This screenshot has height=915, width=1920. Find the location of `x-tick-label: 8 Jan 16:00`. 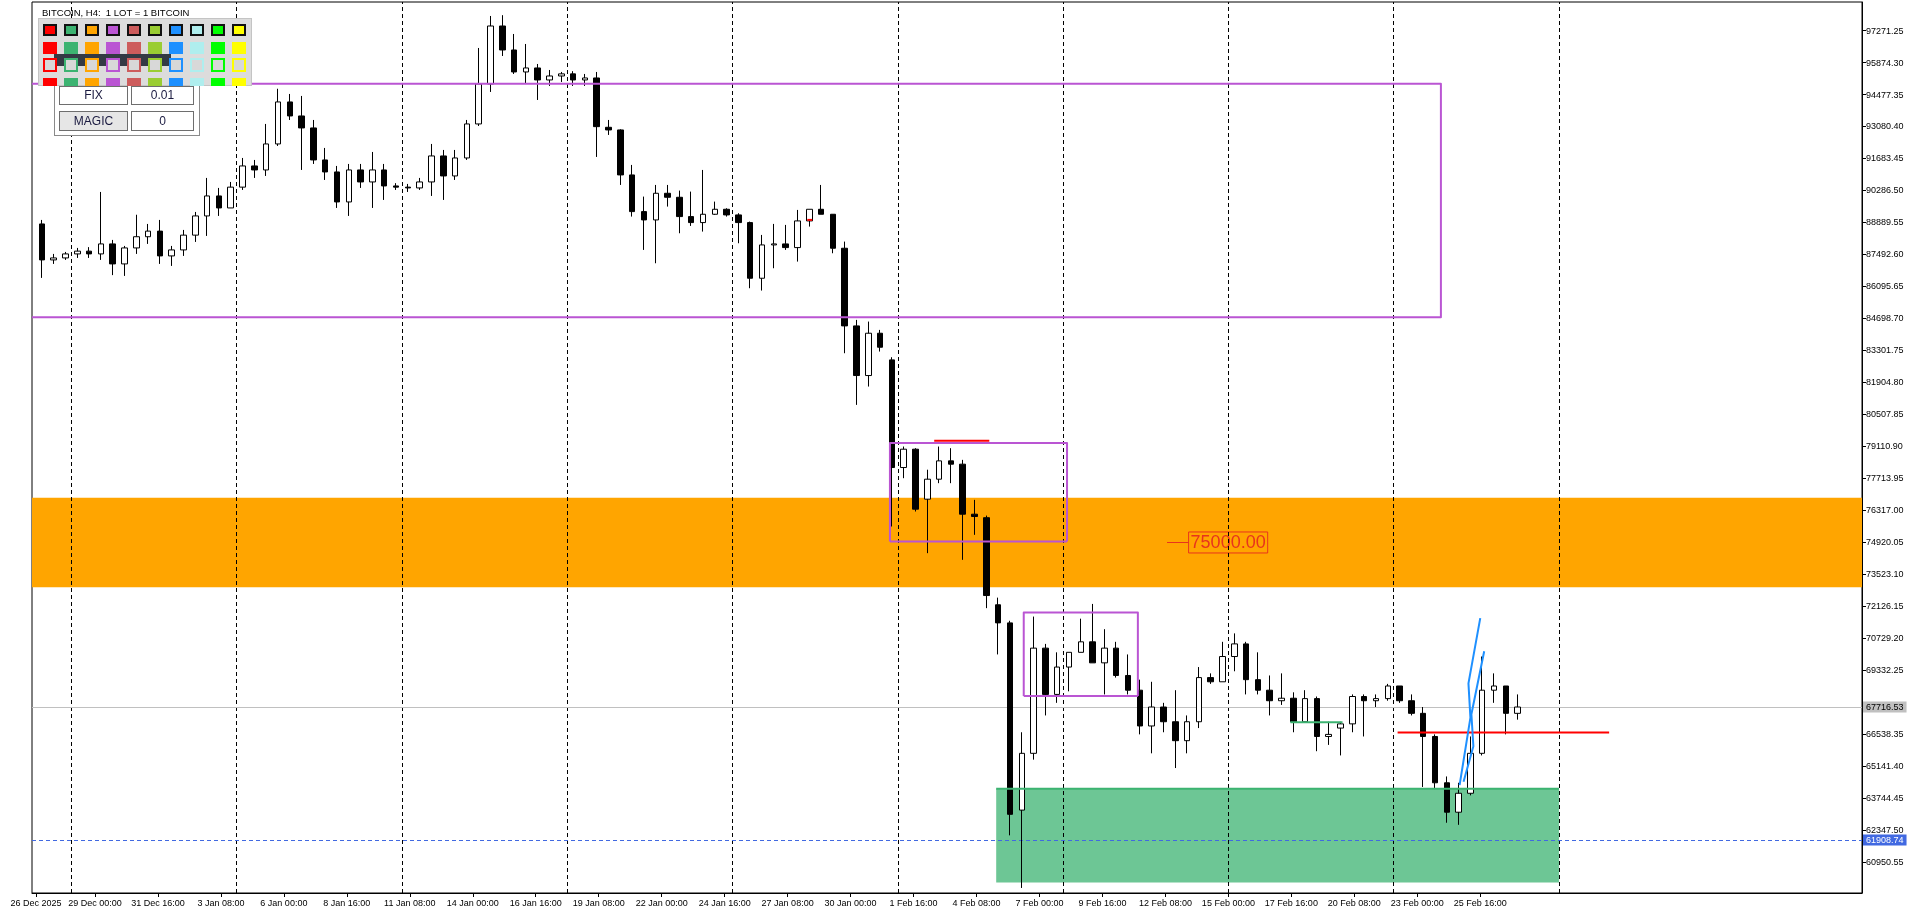

x-tick-label: 8 Jan 16:00 is located at coordinates (347, 902).